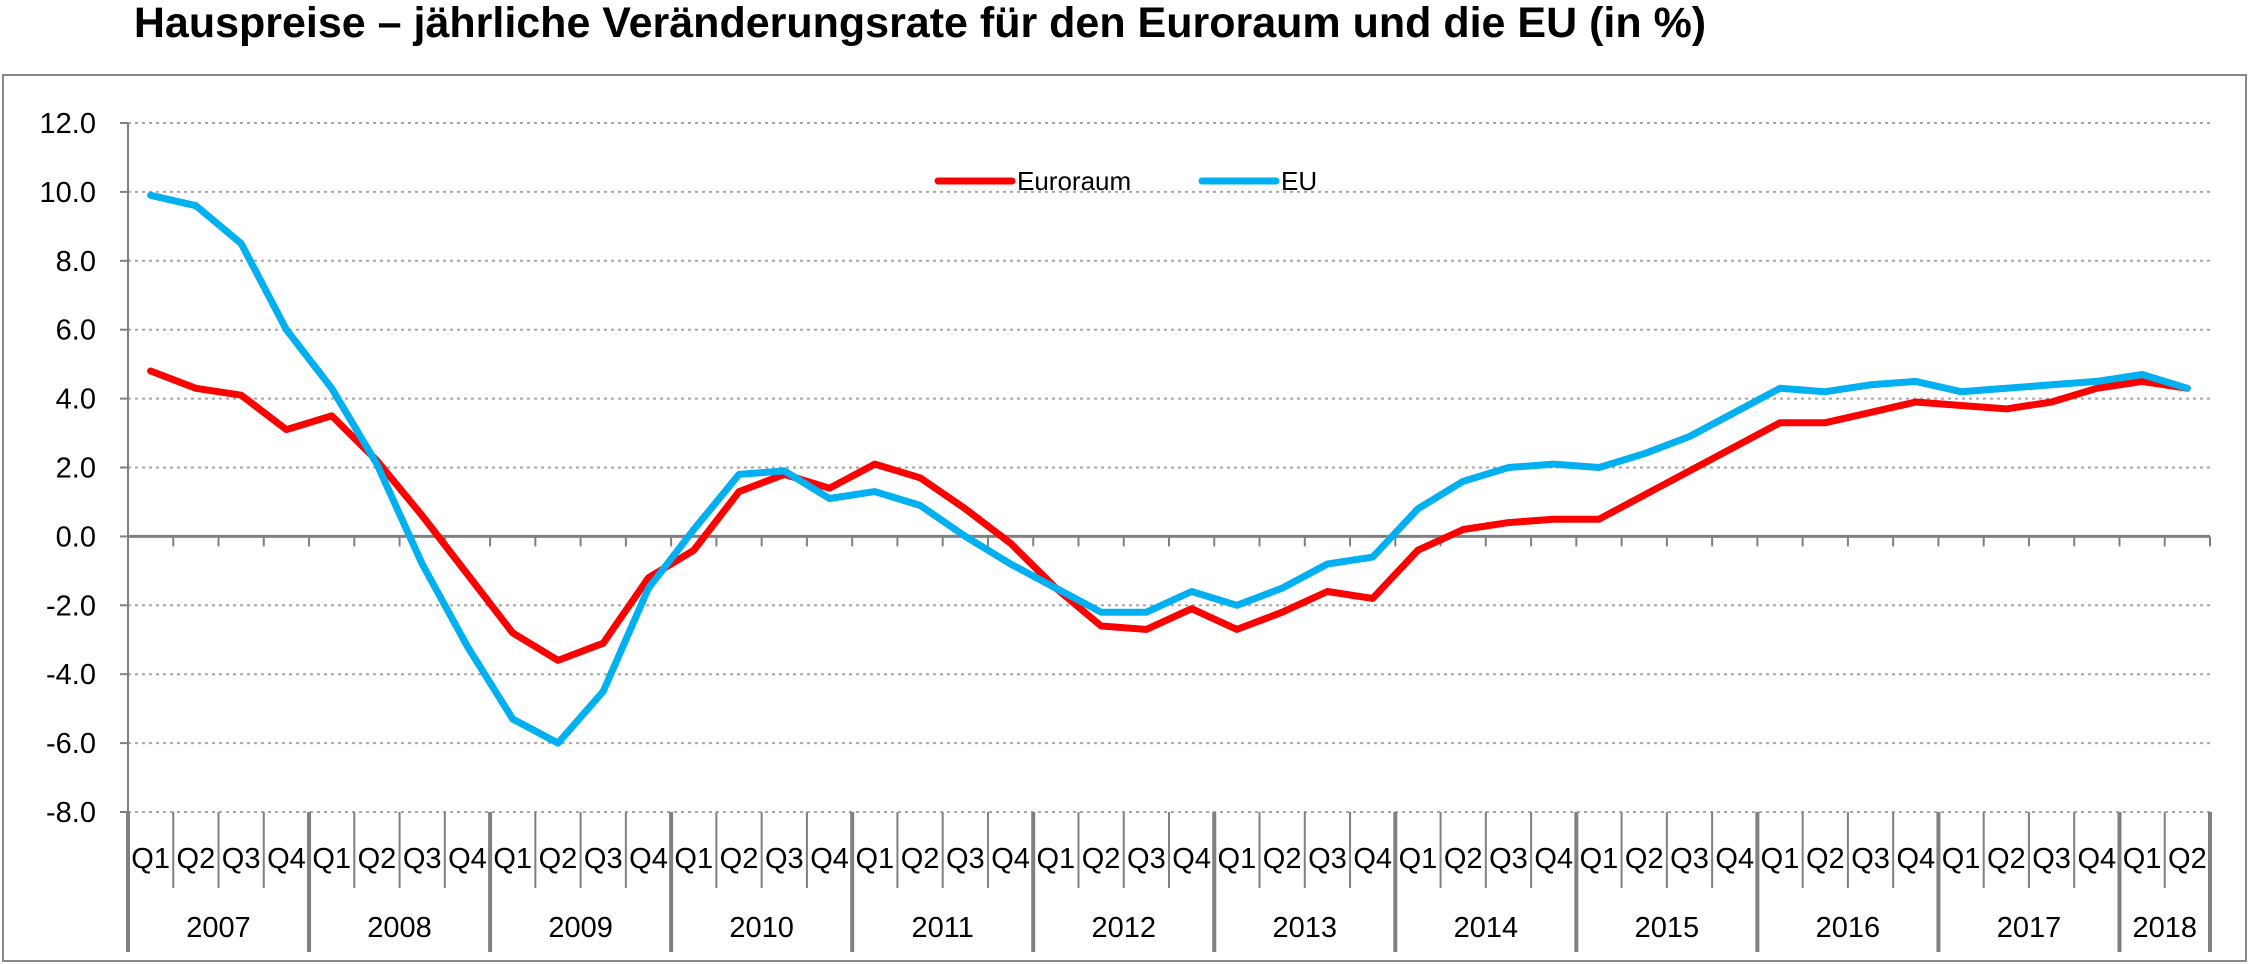 Image resolution: width=2250 pixels, height=964 pixels. I want to click on y-tick-labels: 12.0 10.0 8.0 6.0 4.0 2.0 0.0 -2.0 -4.0 -6.0 -8.0, so click(68, 468).